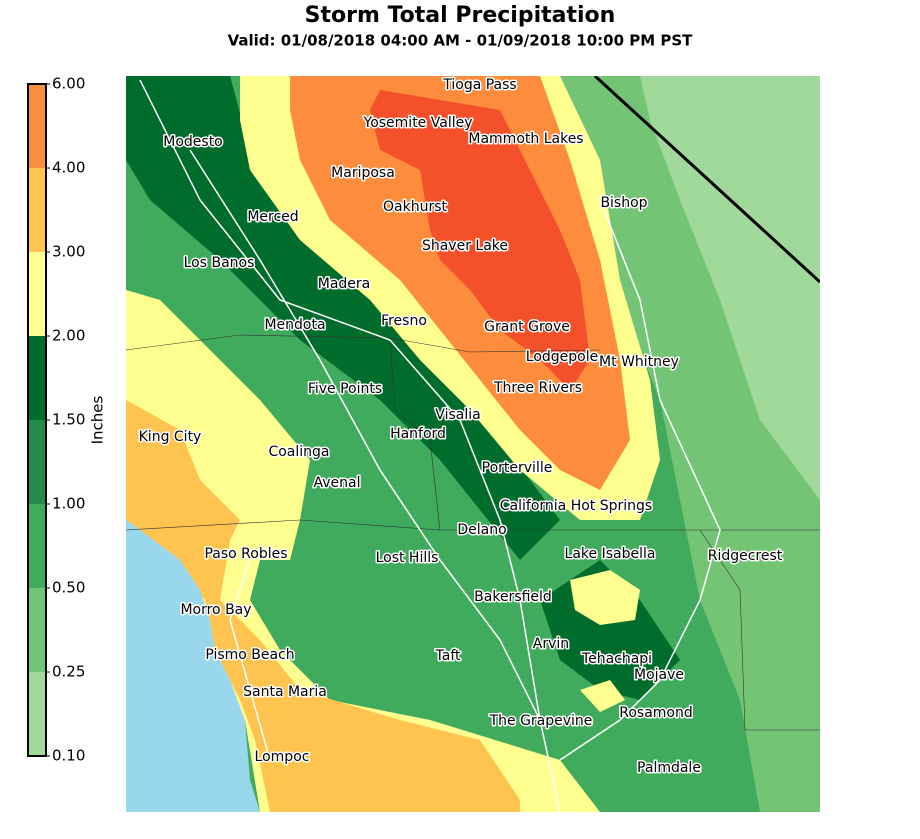 The height and width of the screenshot is (839, 920). Describe the element at coordinates (68, 756) in the screenshot. I see `colorbar-tick-label: 0.10` at that location.